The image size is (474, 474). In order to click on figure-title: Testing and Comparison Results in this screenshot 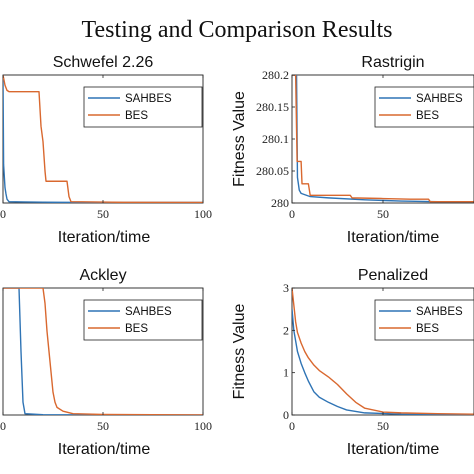, I will do `click(237, 30)`.